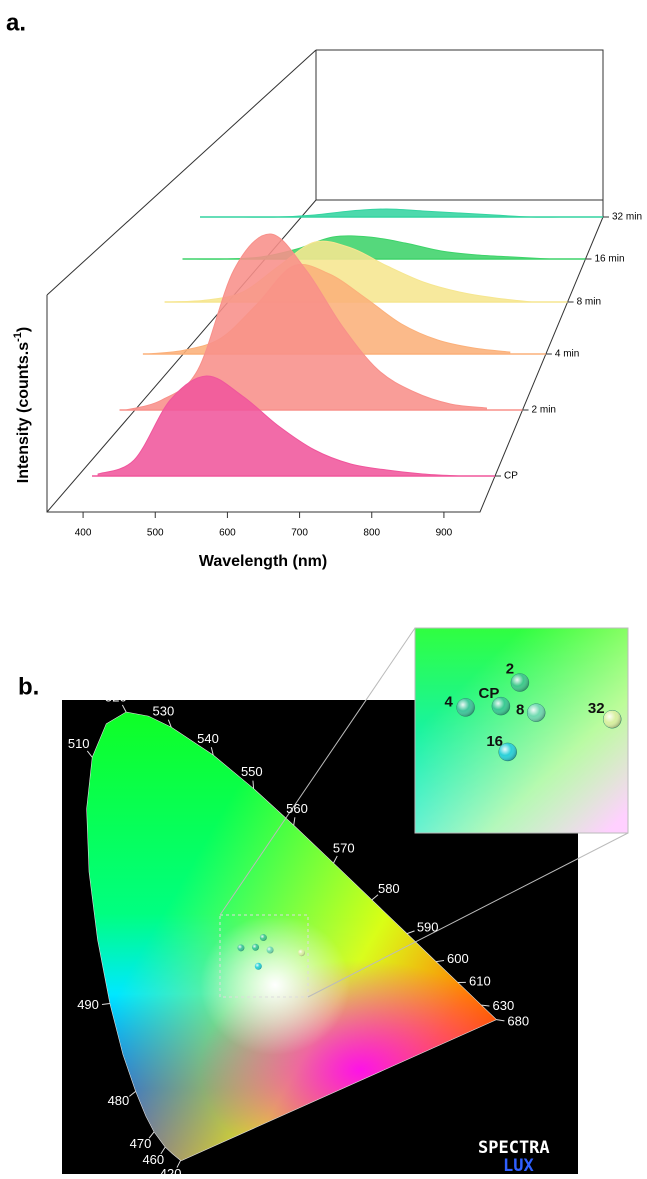 Image resolution: width=647 pixels, height=1179 pixels. Describe the element at coordinates (444, 533) in the screenshot. I see `x-tick-label: 900` at that location.